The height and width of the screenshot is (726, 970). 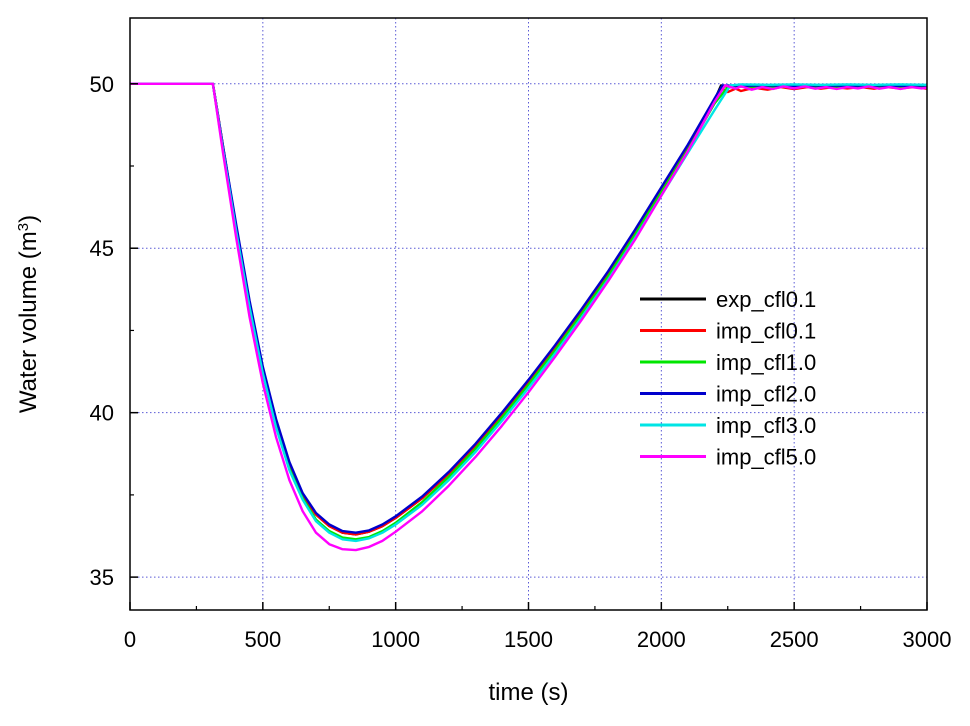 What do you see at coordinates (395, 639) in the screenshot?
I see `x-tick-label: 1000` at bounding box center [395, 639].